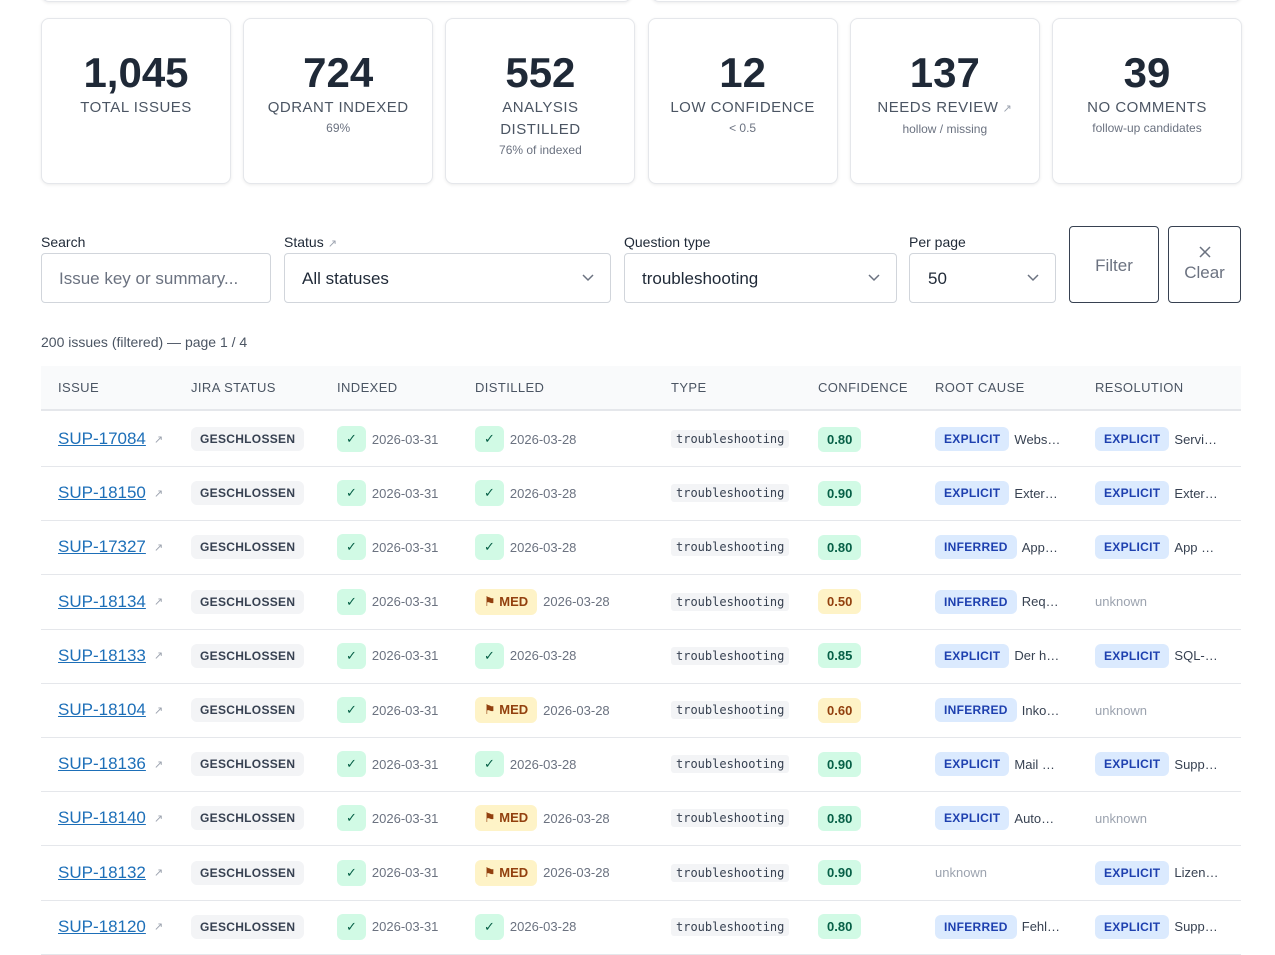 The height and width of the screenshot is (955, 1275). I want to click on clear-icon, so click(1204, 252).